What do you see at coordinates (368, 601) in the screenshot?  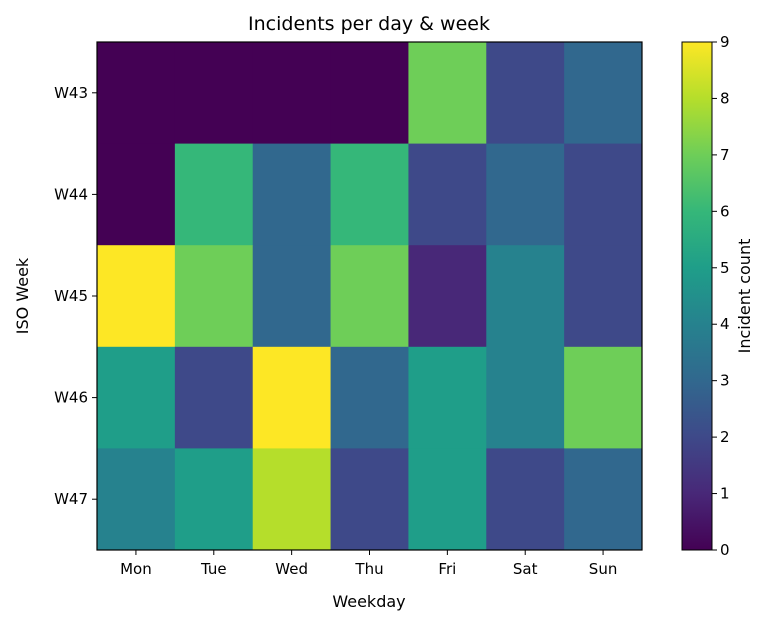 I see `x-axis-label: Weekday` at bounding box center [368, 601].